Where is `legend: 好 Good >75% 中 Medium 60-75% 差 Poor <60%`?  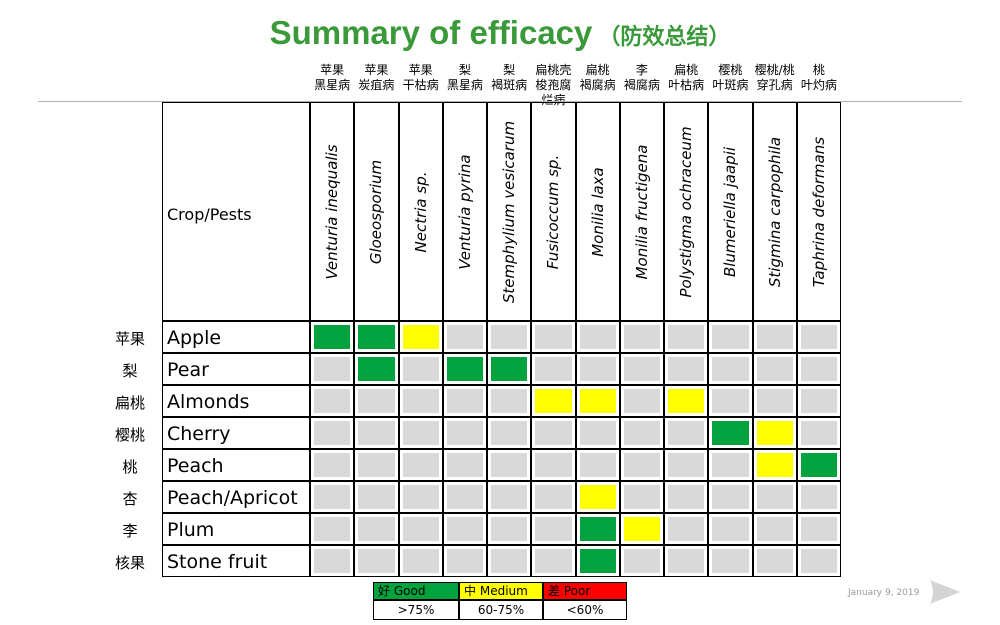
legend: 好 Good >75% 中 Medium 60-75% 差 Poor <60% is located at coordinates (500, 601).